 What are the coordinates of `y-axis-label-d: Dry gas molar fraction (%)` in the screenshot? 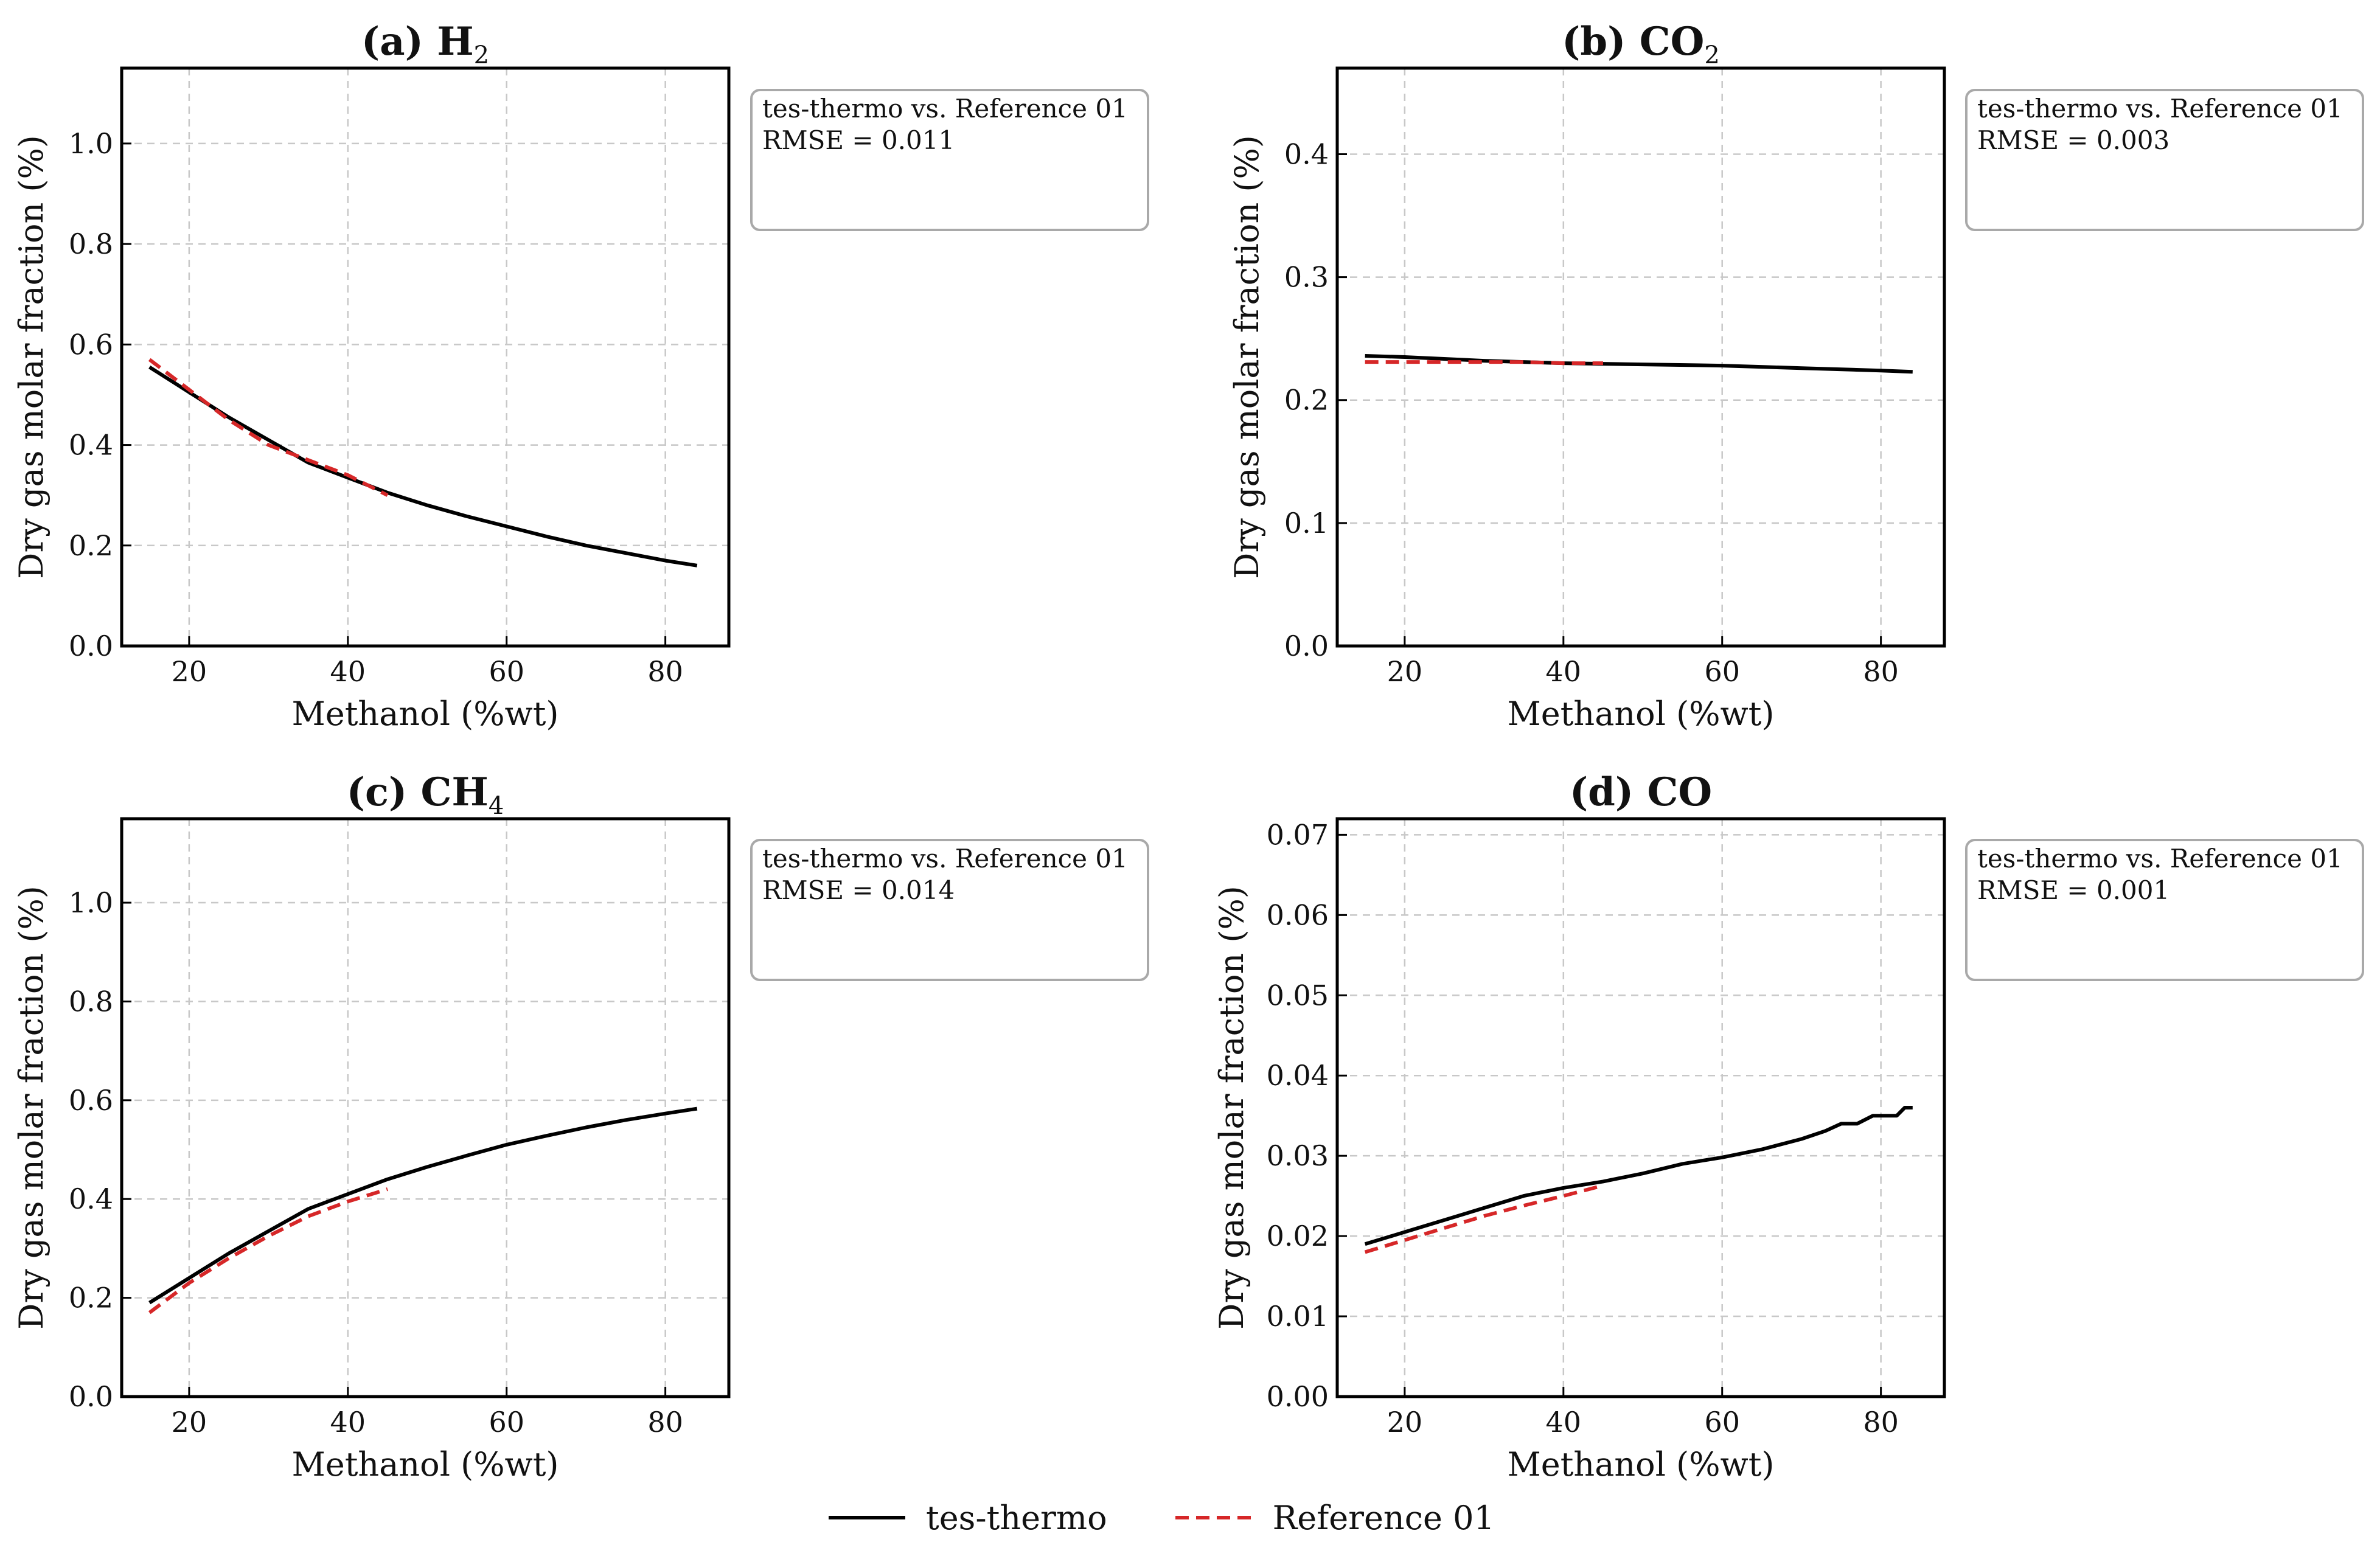 It's located at (1232, 1108).